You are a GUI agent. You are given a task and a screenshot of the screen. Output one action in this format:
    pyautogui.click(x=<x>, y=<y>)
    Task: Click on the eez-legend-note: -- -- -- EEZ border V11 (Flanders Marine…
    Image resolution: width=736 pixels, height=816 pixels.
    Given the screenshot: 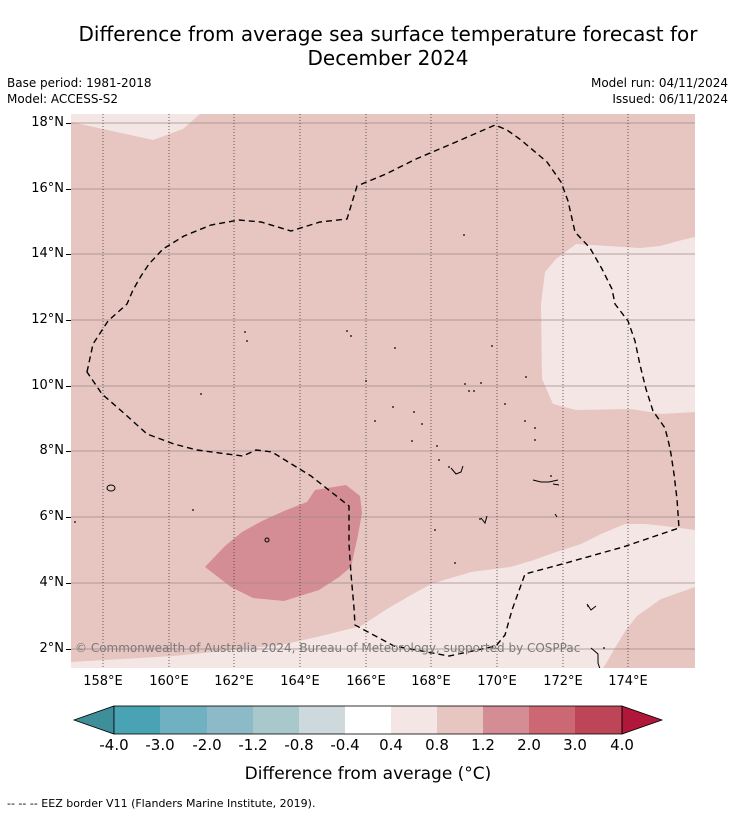 What is the action you would take?
    pyautogui.click(x=161, y=803)
    